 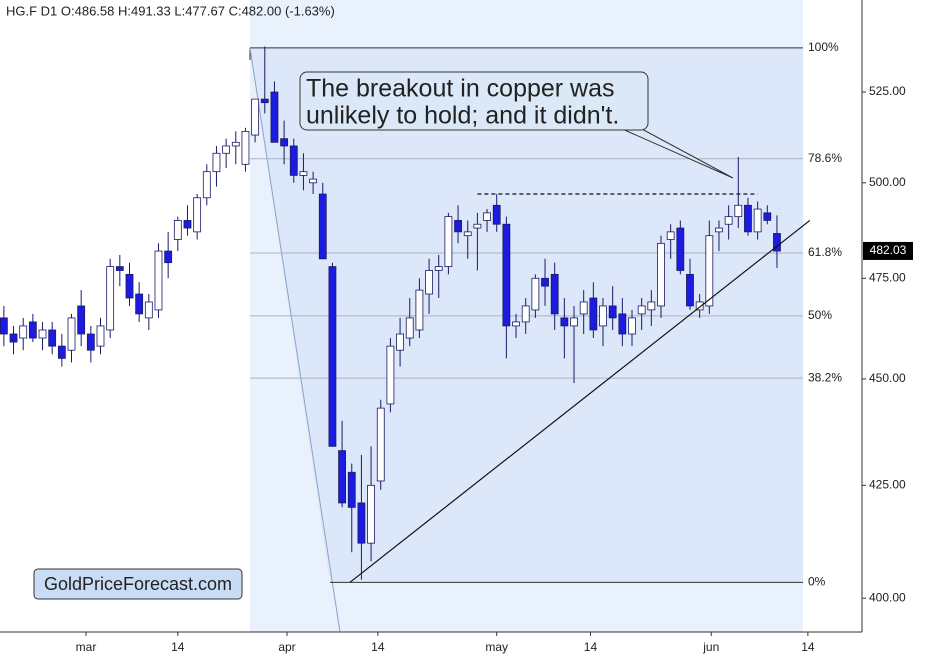 I want to click on fib-label: 100%, so click(x=823, y=47).